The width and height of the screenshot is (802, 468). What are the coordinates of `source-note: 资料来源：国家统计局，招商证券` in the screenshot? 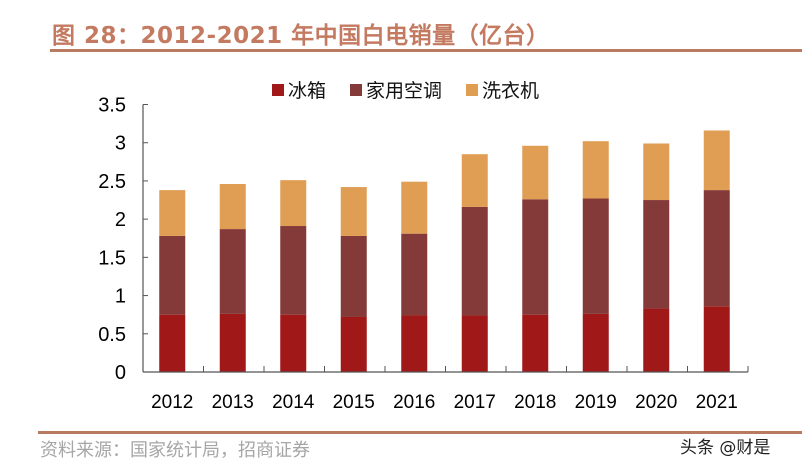 It's located at (175, 450).